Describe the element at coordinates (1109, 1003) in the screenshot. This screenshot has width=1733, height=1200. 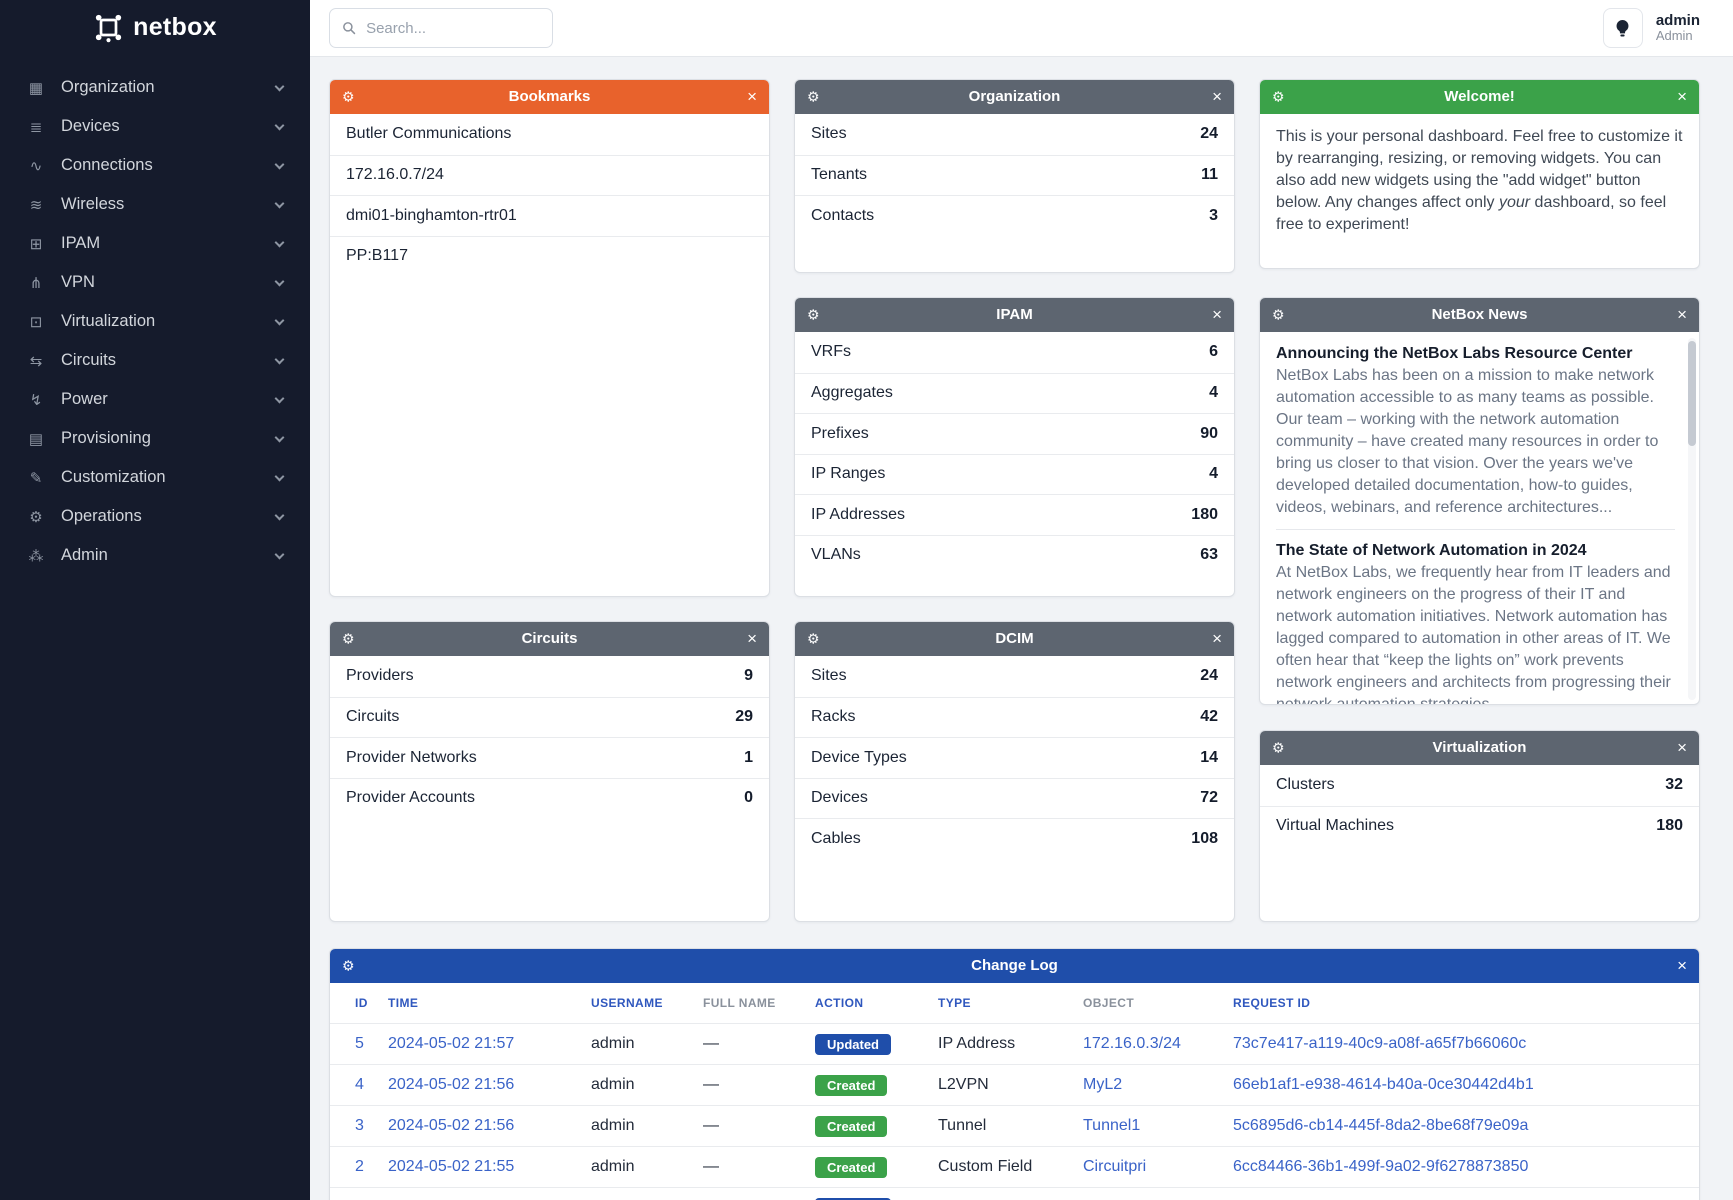
I see `column-header: OBJECT` at that location.